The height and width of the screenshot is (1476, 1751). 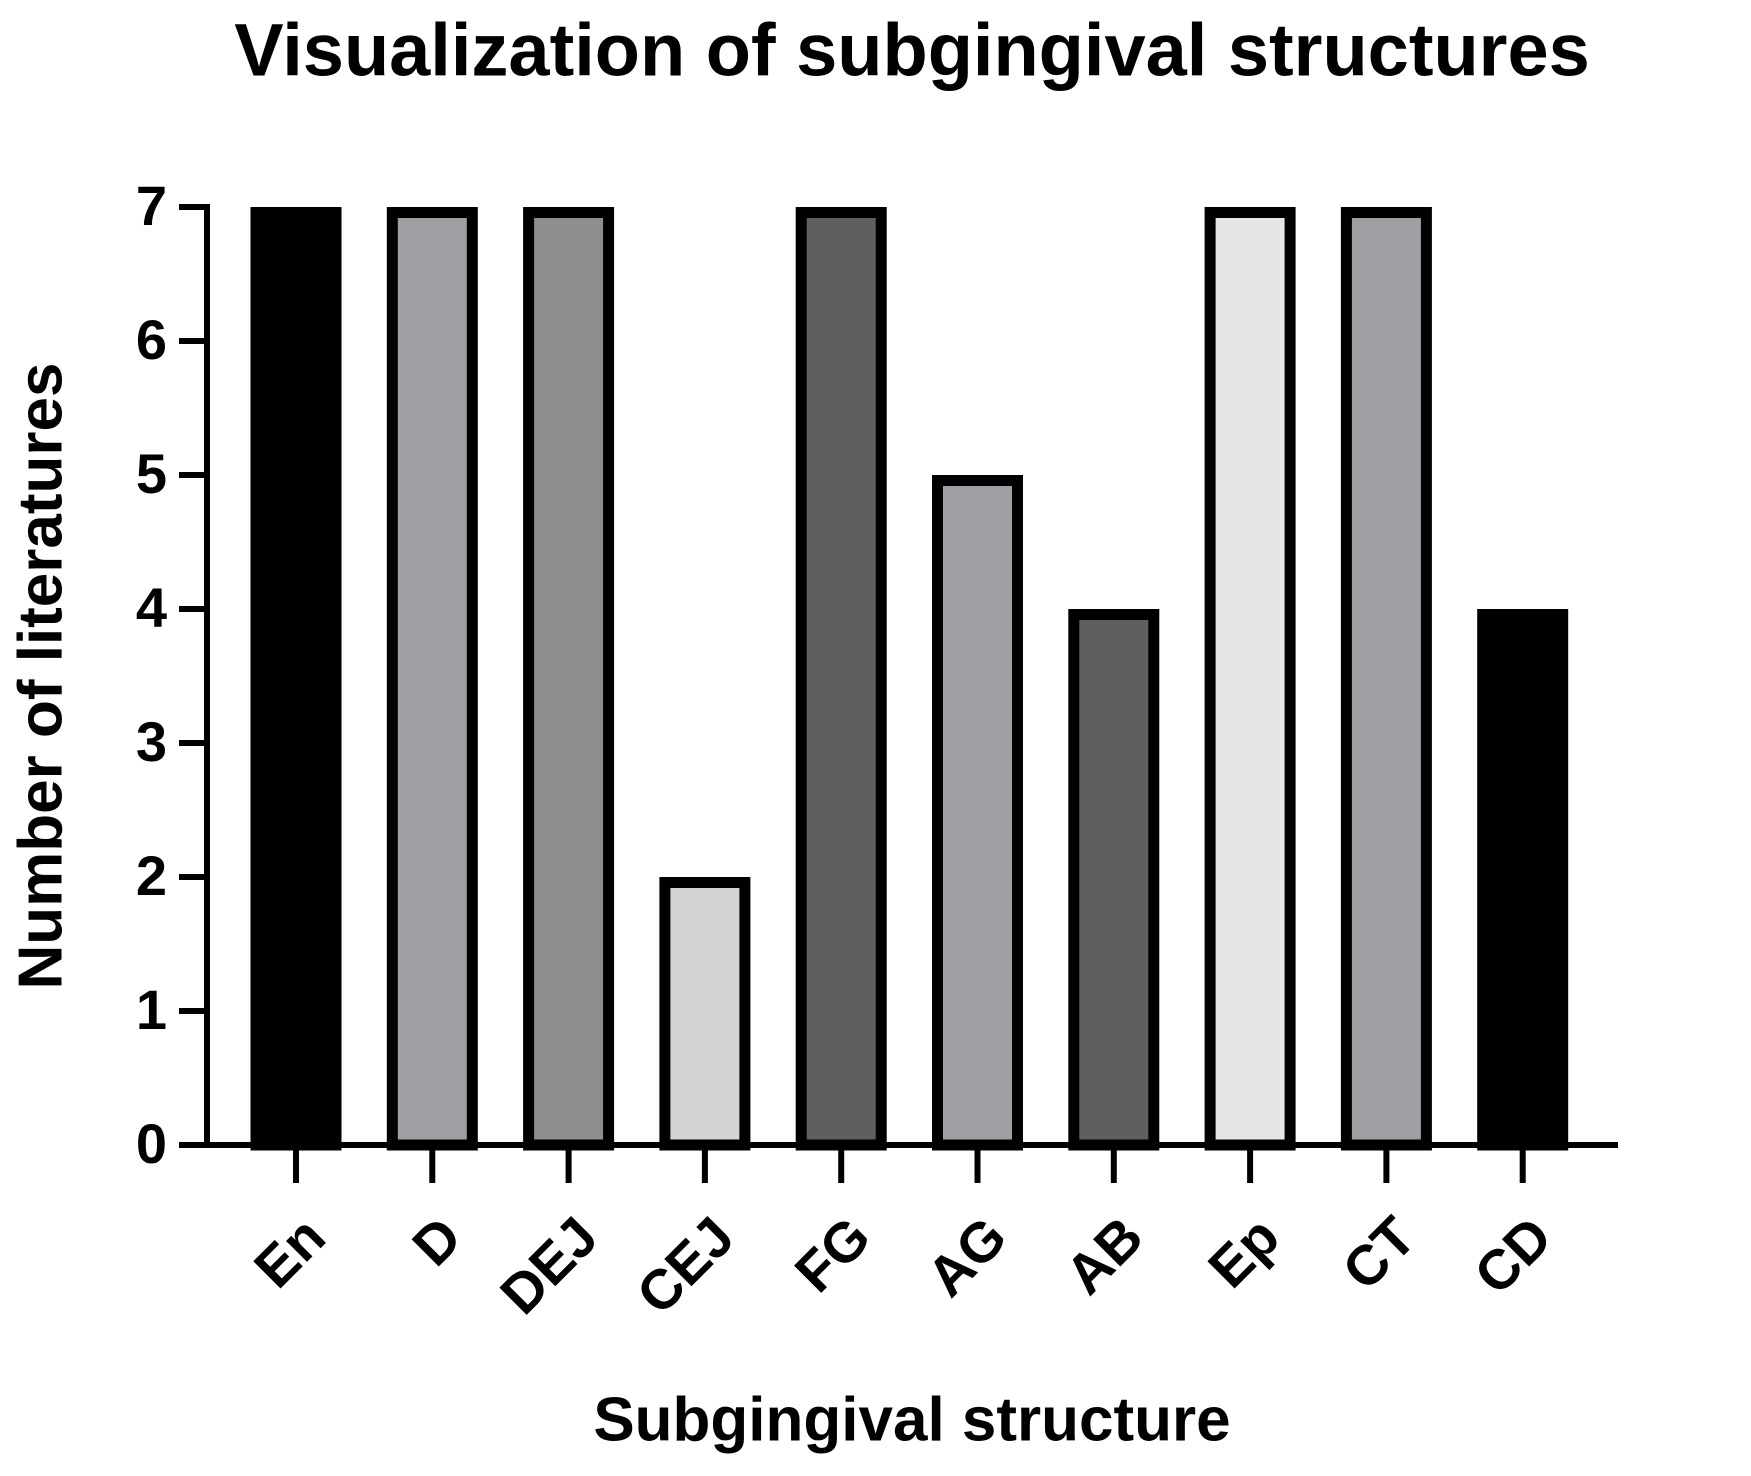 What do you see at coordinates (151, 741) in the screenshot?
I see `y-tick-label: 3` at bounding box center [151, 741].